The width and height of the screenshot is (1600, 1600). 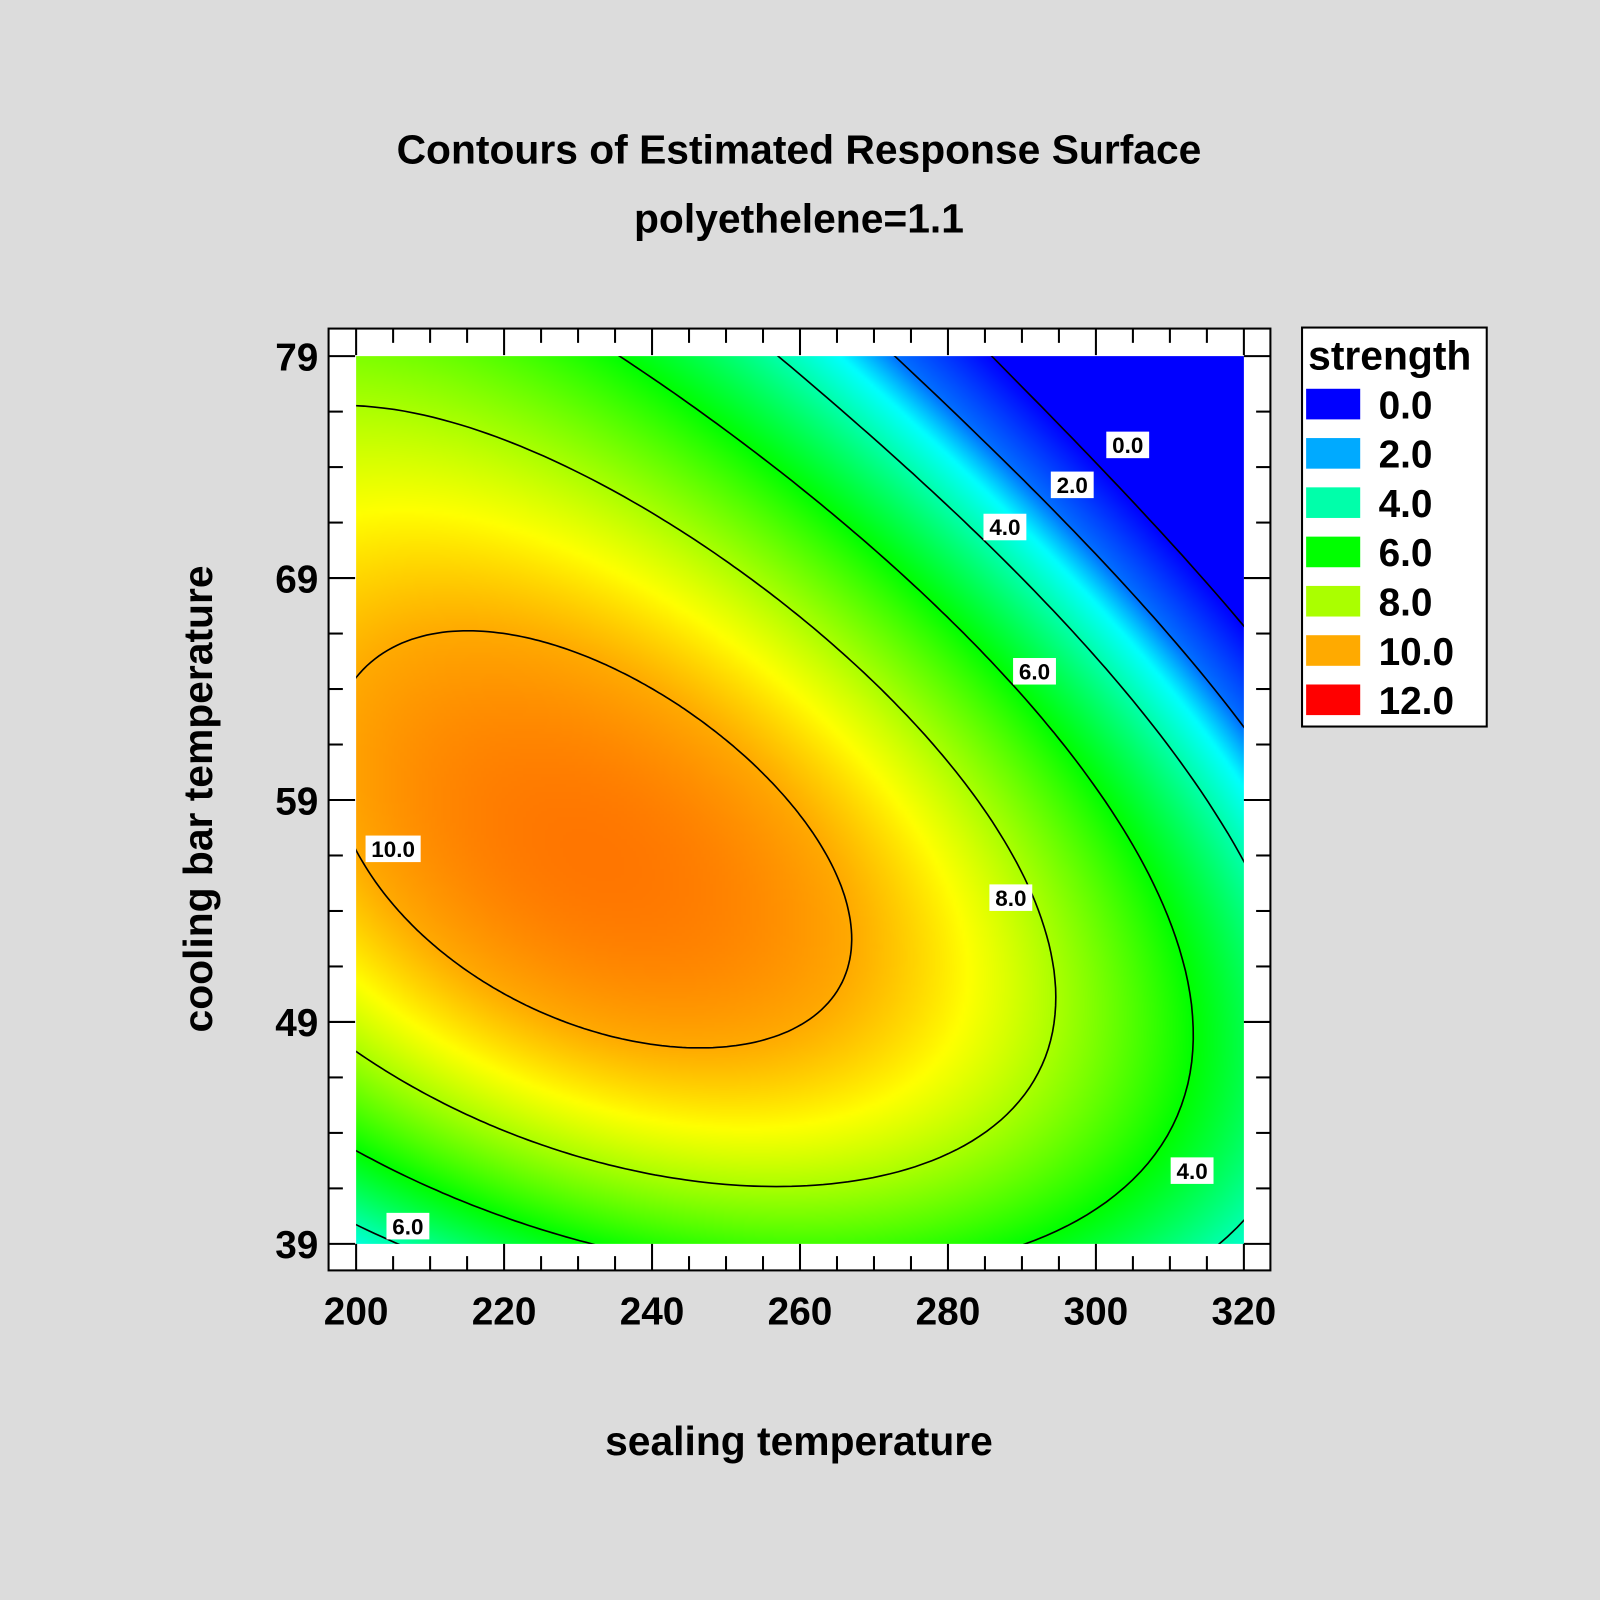 I want to click on legend-label: 2.0, so click(x=1406, y=455).